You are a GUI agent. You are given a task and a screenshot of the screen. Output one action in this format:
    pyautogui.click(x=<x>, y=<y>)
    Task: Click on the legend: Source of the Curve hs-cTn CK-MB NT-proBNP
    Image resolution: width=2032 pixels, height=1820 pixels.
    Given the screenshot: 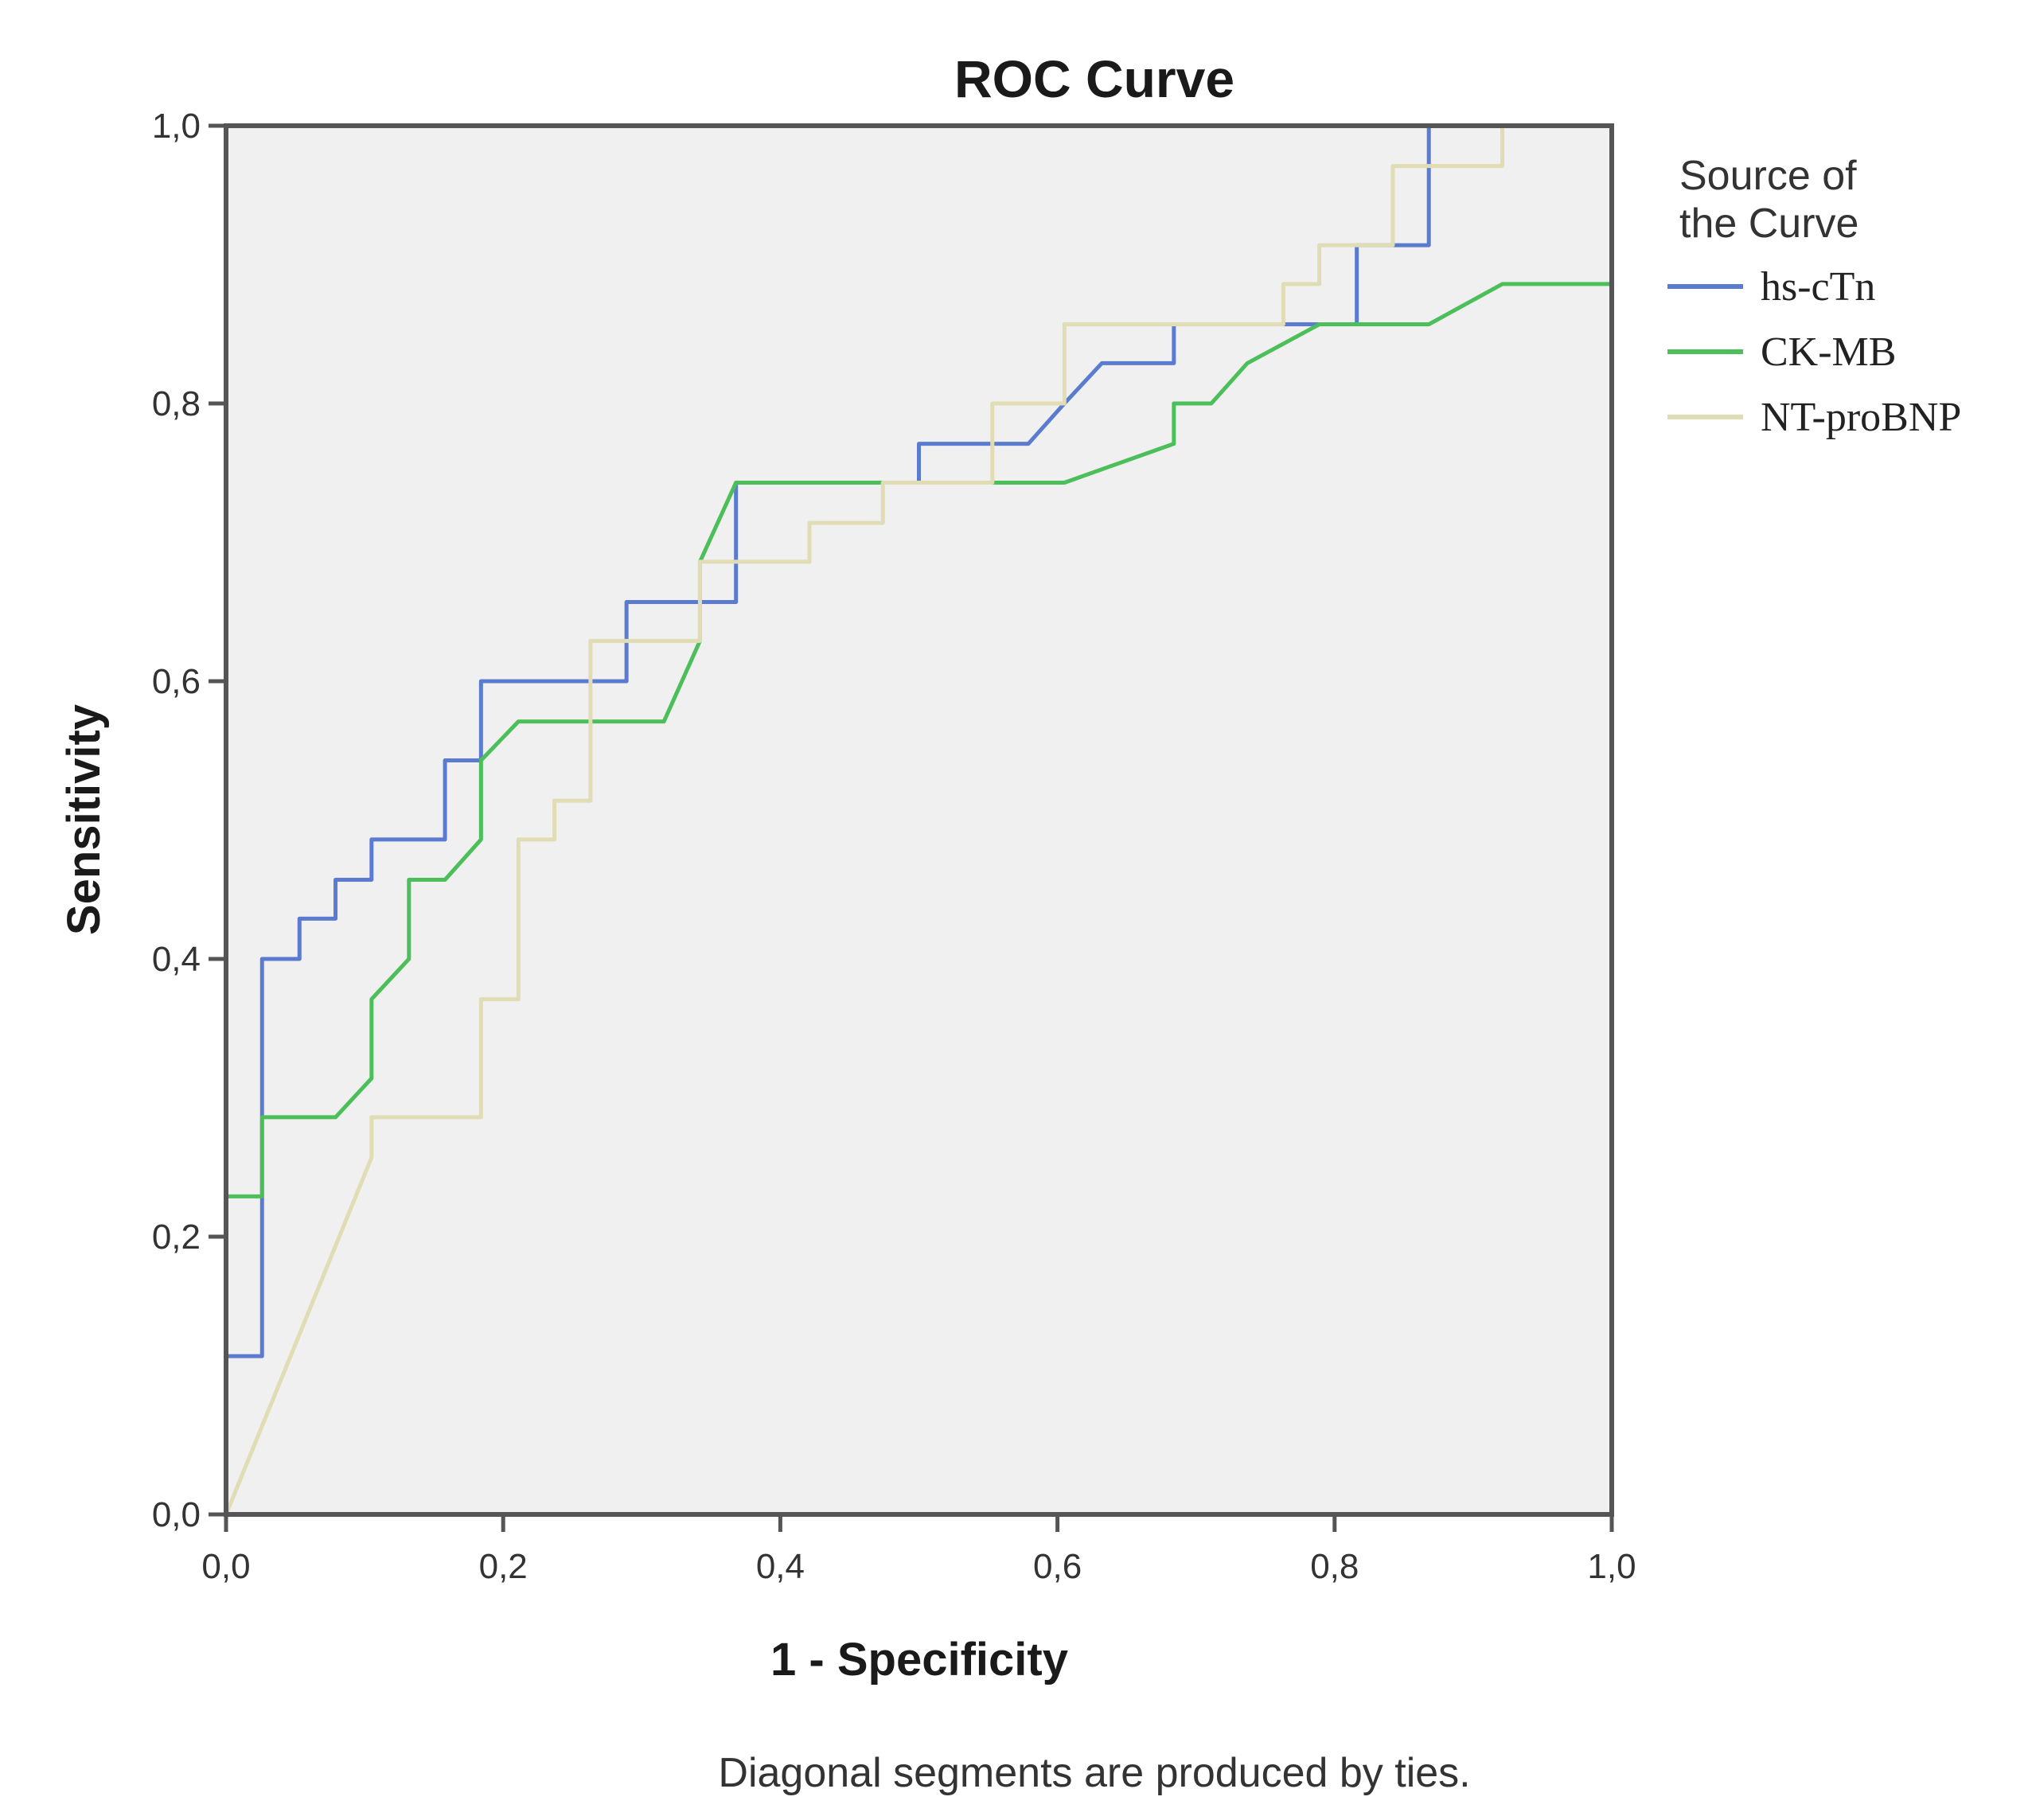 What is the action you would take?
    pyautogui.click(x=1814, y=296)
    